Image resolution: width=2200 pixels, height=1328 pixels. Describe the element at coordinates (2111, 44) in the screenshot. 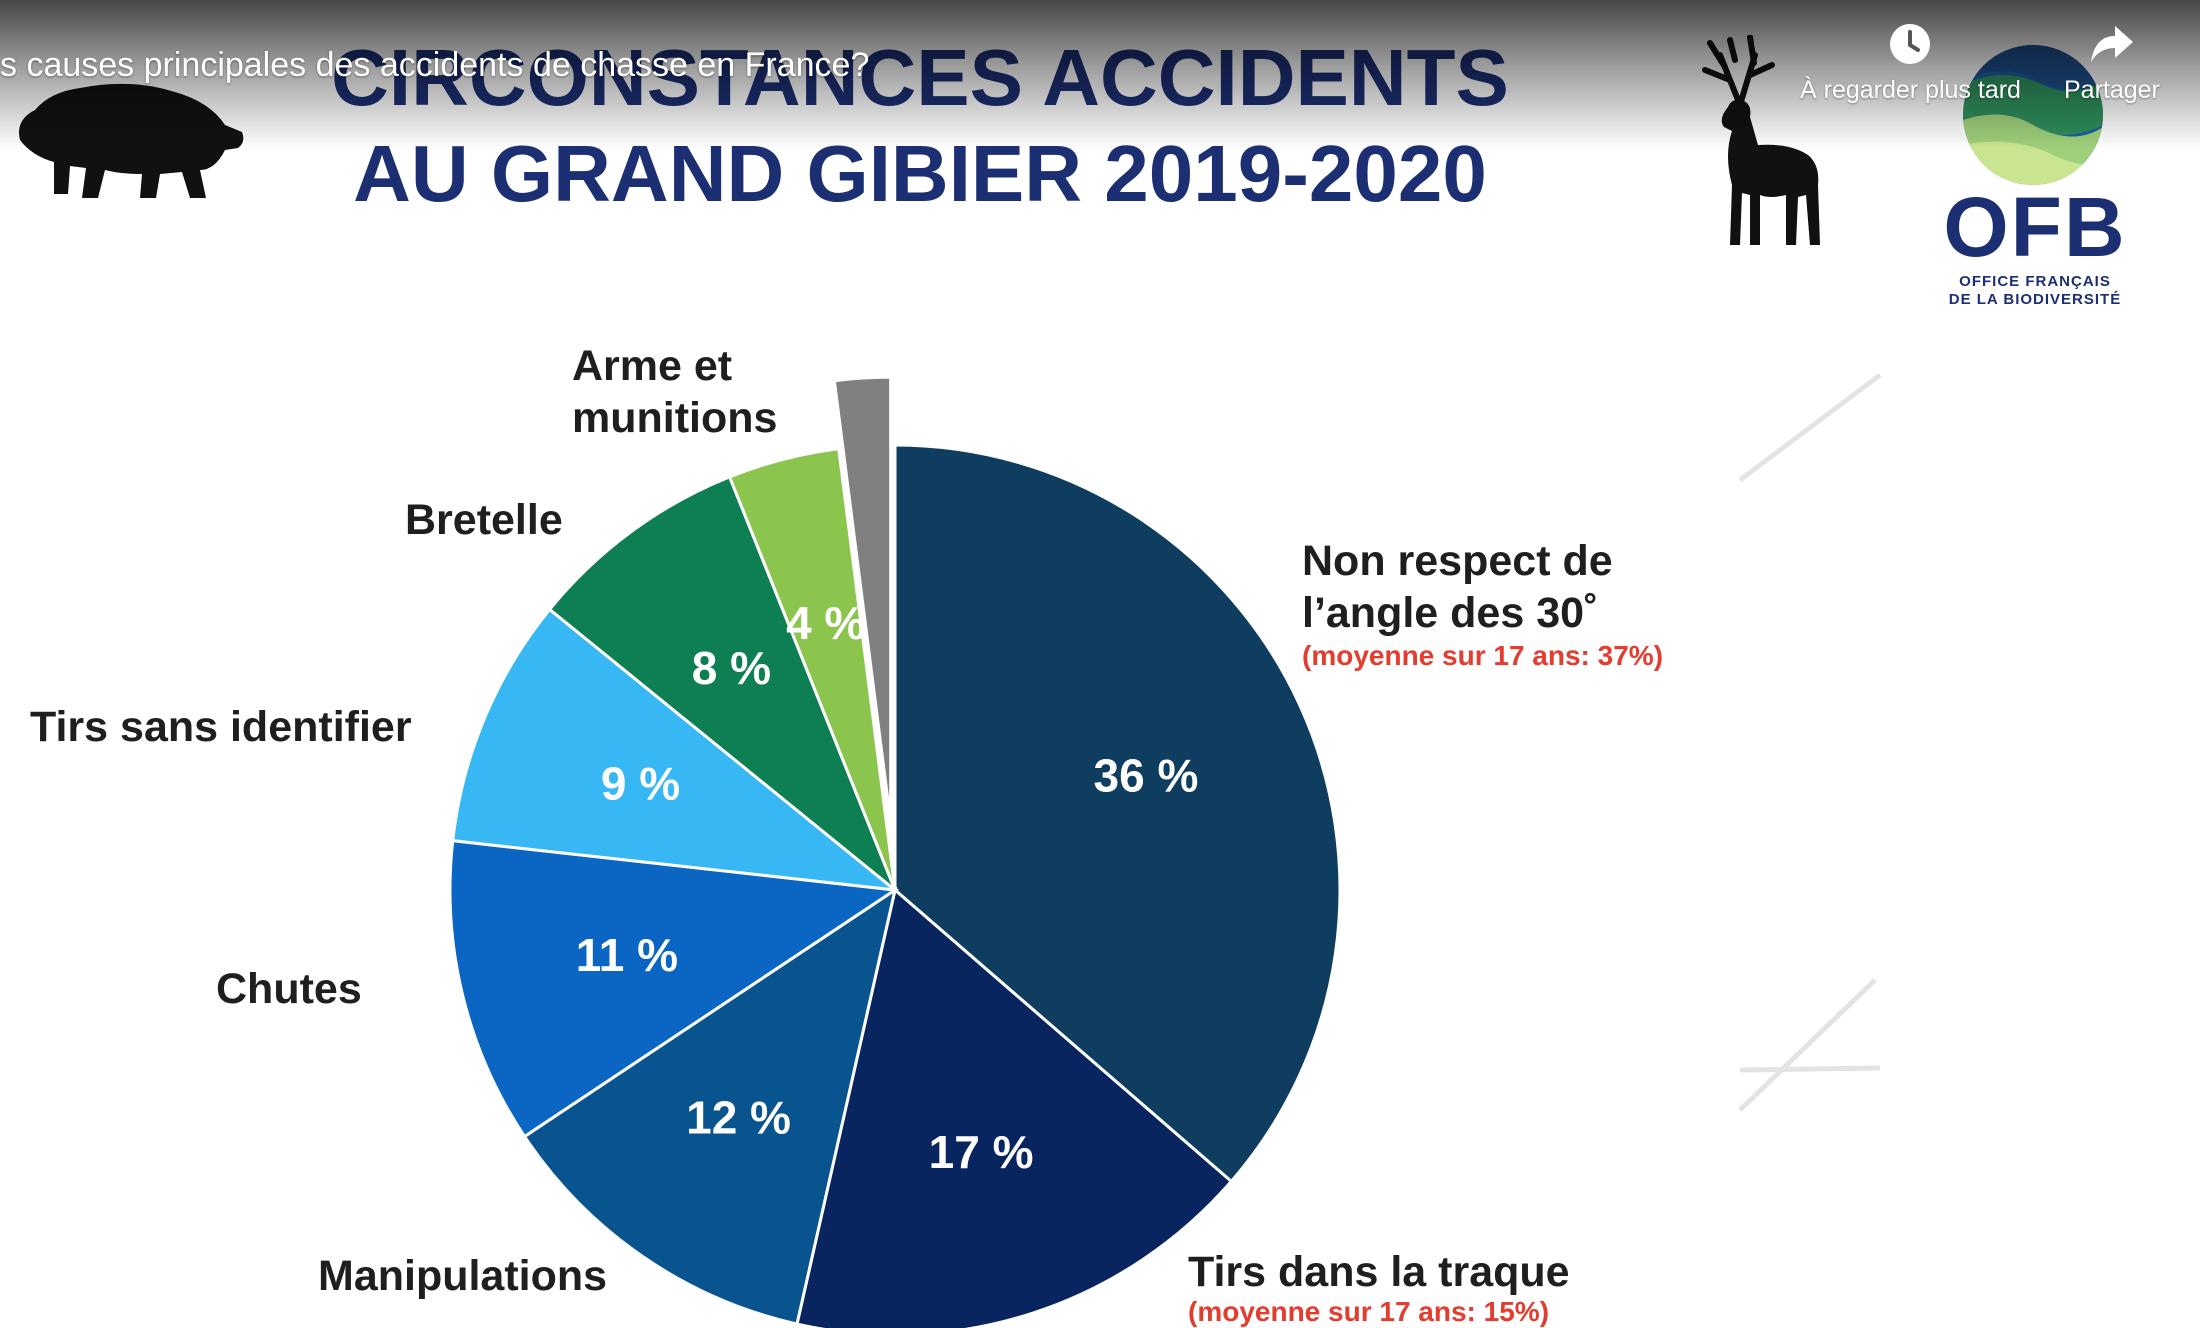

I see `share-arrow-icon` at that location.